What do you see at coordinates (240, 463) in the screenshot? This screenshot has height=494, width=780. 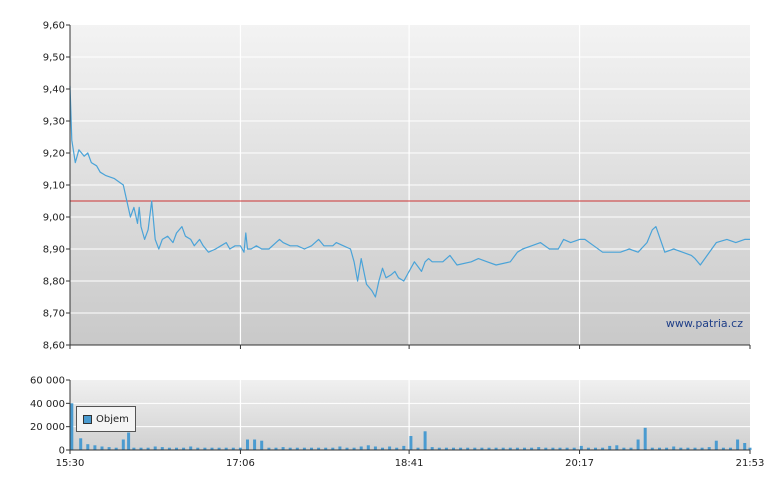 I see `x-tick-label: 17:06` at bounding box center [240, 463].